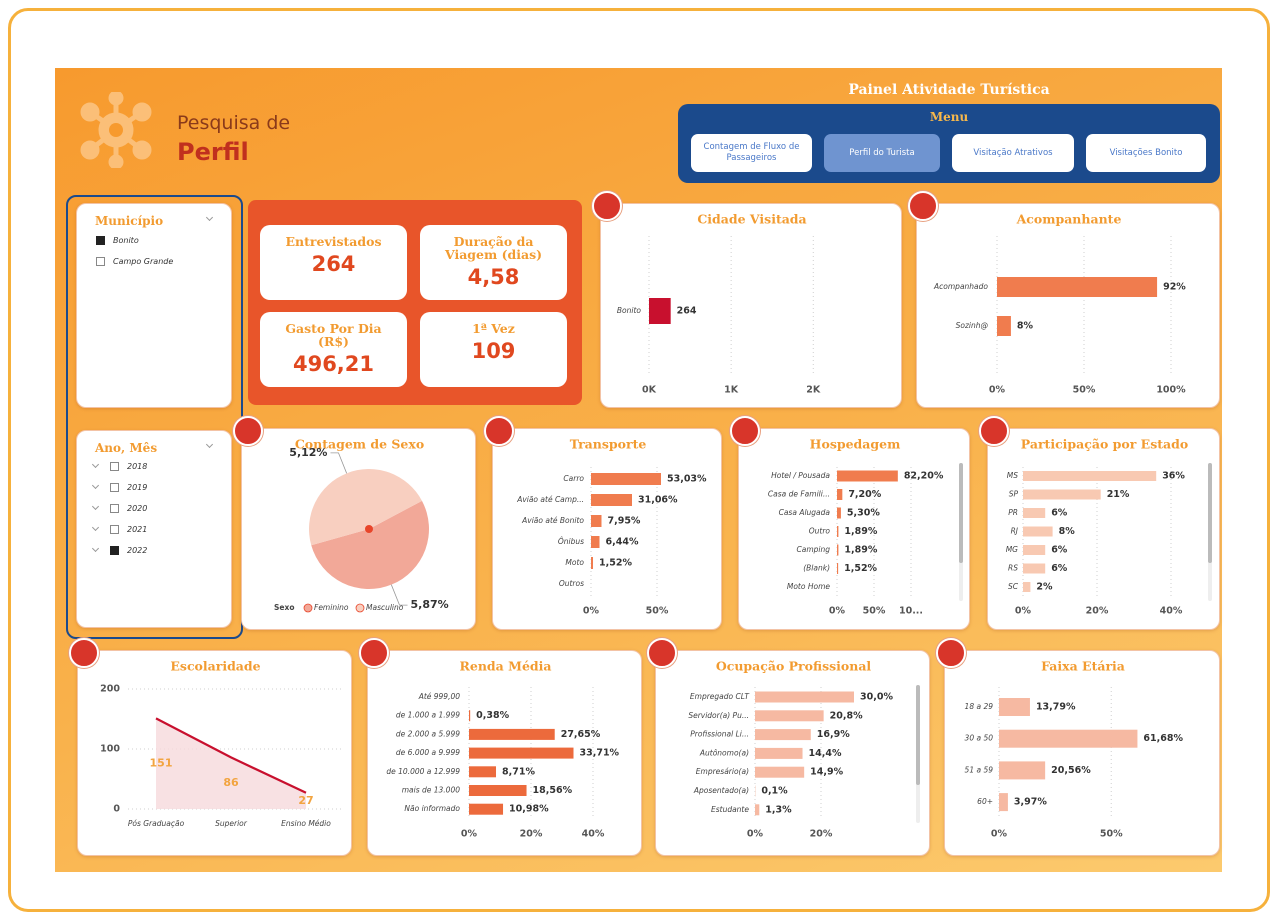 The height and width of the screenshot is (919, 1277). I want to click on data-label: 10,98%, so click(529, 809).